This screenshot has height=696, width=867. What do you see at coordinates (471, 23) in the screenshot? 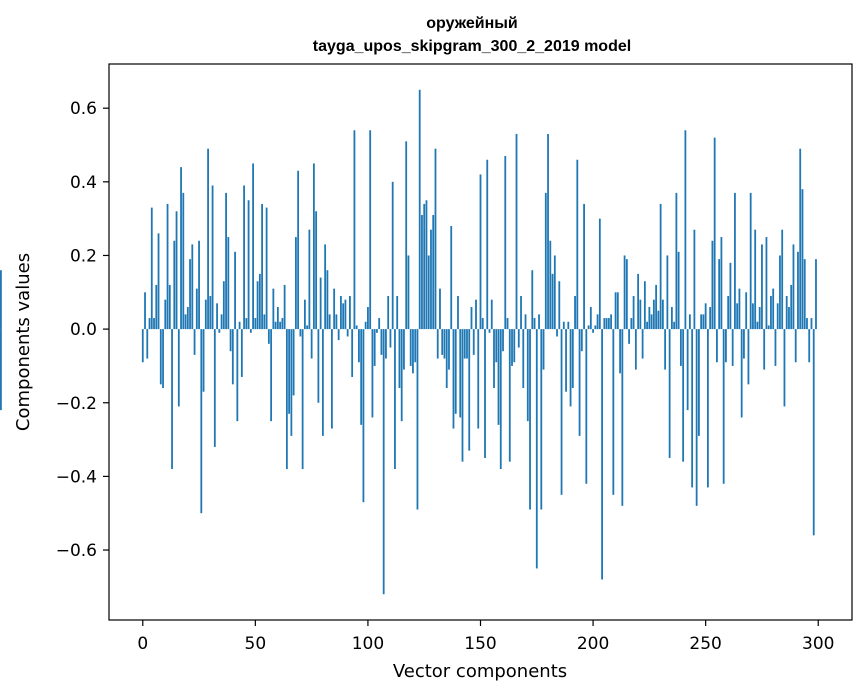
I see `chart-title: оружейный` at bounding box center [471, 23].